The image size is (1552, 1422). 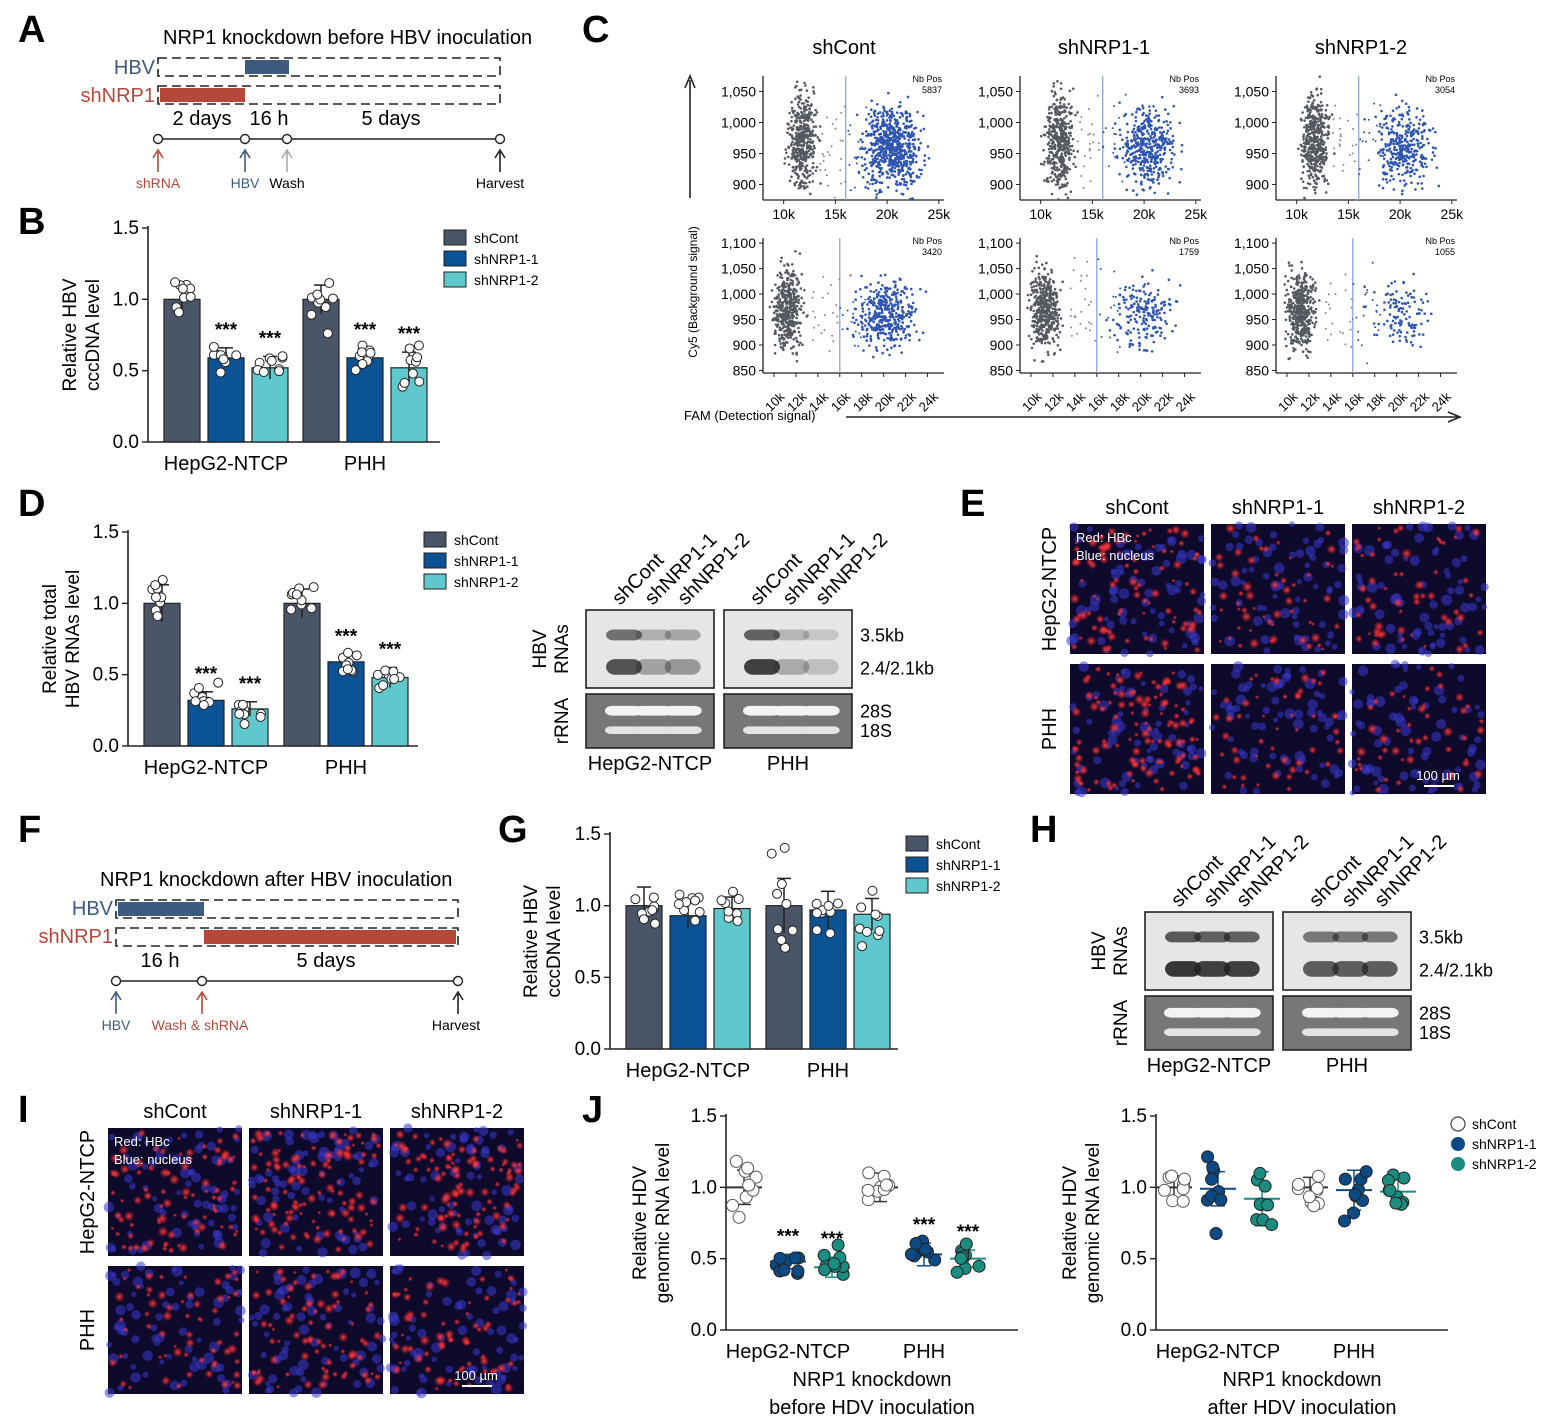 What do you see at coordinates (1184, 79) in the screenshot?
I see `nb-pos-label: Nb Pos` at bounding box center [1184, 79].